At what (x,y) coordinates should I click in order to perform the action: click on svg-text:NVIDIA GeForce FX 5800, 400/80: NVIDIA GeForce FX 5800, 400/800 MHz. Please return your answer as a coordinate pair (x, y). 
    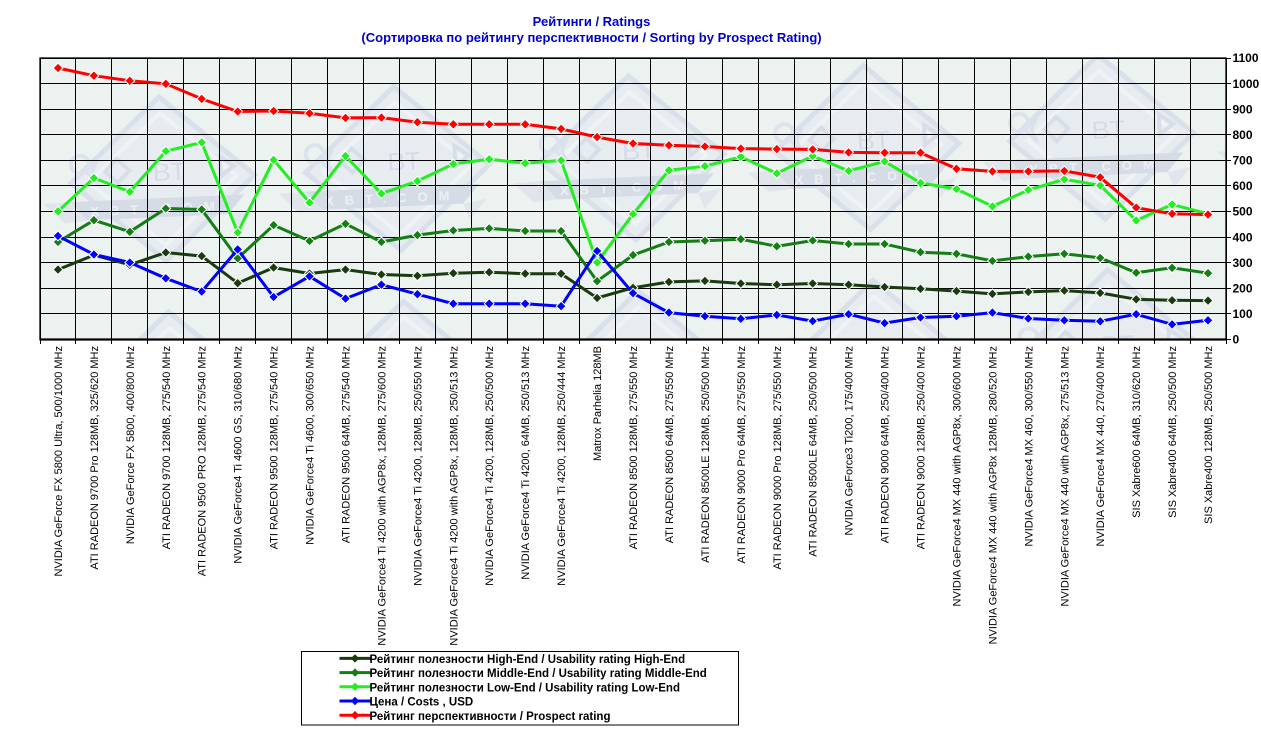
    Looking at the image, I should click on (131, 445).